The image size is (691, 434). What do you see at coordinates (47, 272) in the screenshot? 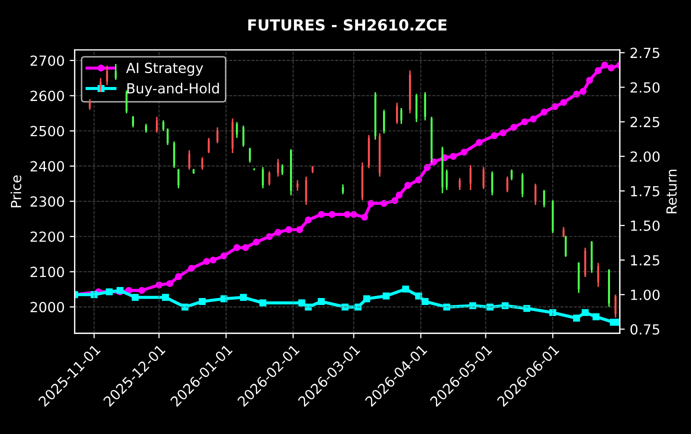
I see `y-tick-label: 2100` at bounding box center [47, 272].